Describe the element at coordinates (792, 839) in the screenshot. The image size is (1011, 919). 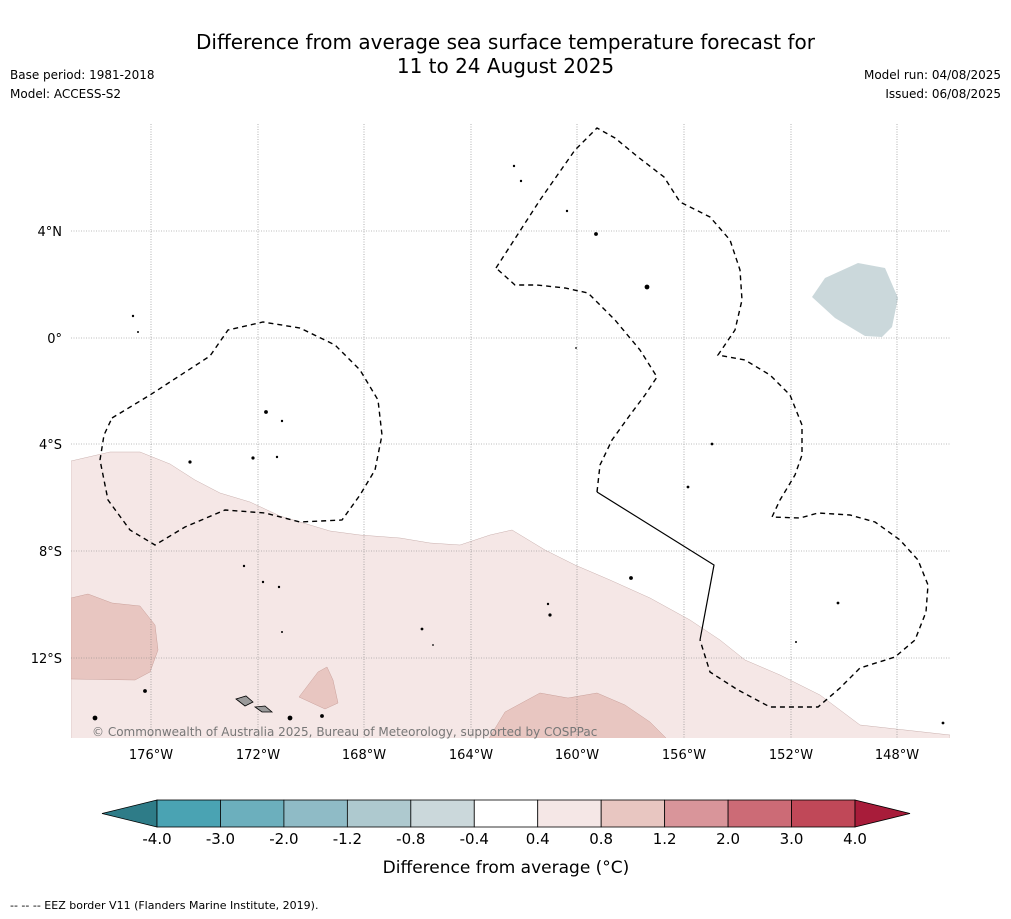
I see `colorbar-tick-label: 3.0` at that location.